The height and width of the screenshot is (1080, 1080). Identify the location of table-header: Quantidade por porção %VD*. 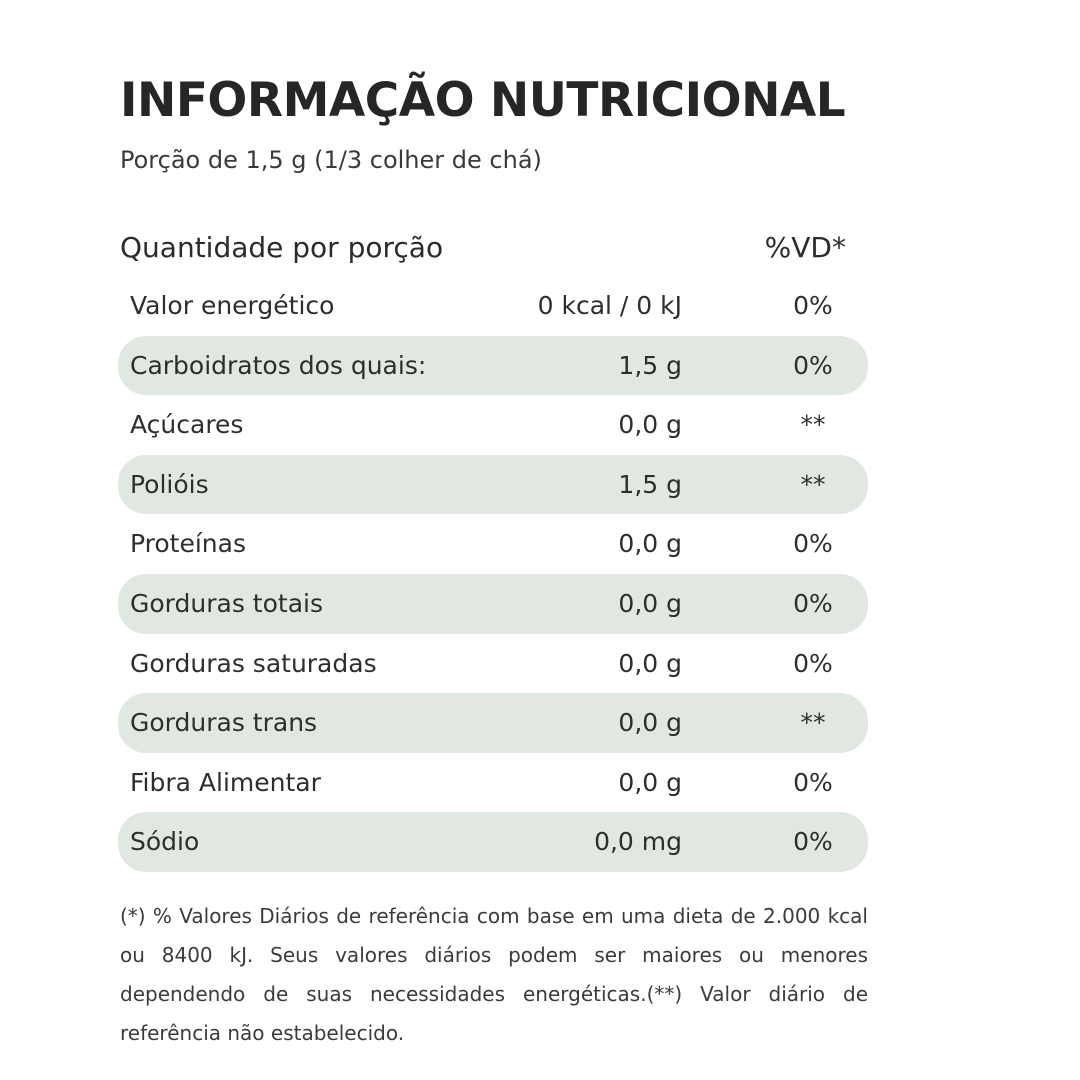
(493, 248).